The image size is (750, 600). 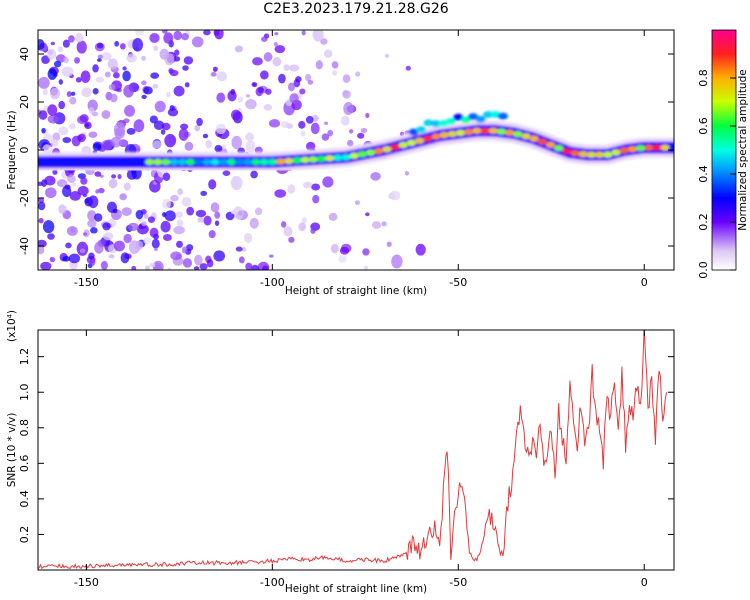 What do you see at coordinates (24, 357) in the screenshot?
I see `y-tick-label: 1.2` at bounding box center [24, 357].